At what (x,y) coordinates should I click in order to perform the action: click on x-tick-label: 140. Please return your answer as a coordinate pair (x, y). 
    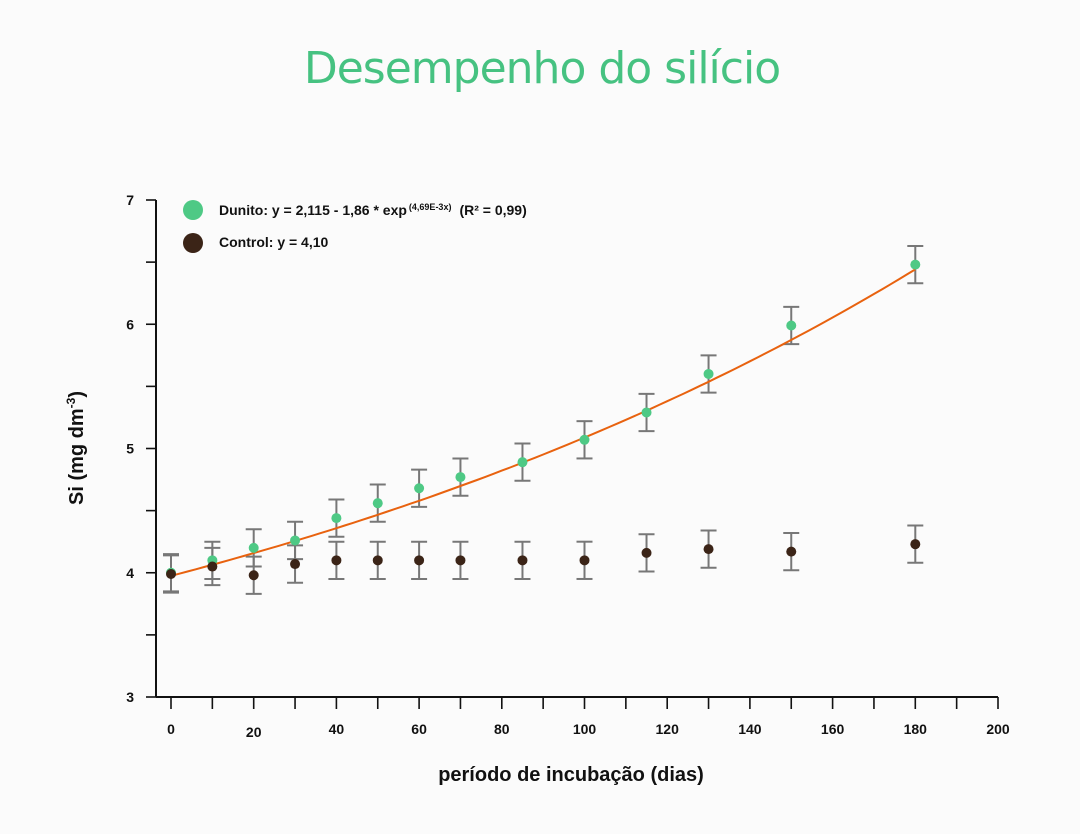
    Looking at the image, I should click on (750, 729).